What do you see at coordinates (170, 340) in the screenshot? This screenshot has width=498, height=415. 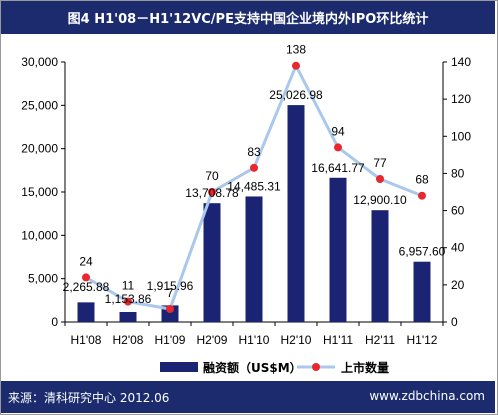 I see `x-tick-label: H1'09` at bounding box center [170, 340].